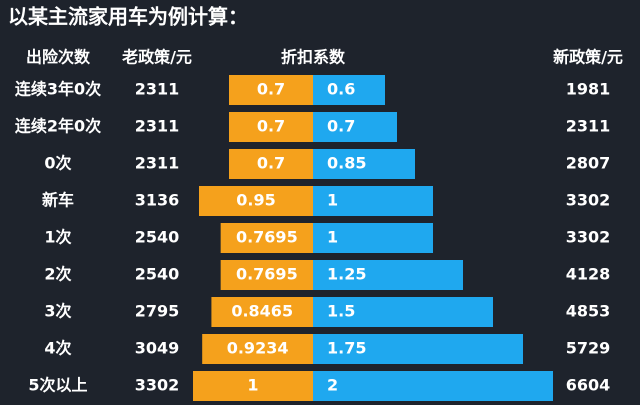  I want to click on row-label: 0次, so click(57, 163).